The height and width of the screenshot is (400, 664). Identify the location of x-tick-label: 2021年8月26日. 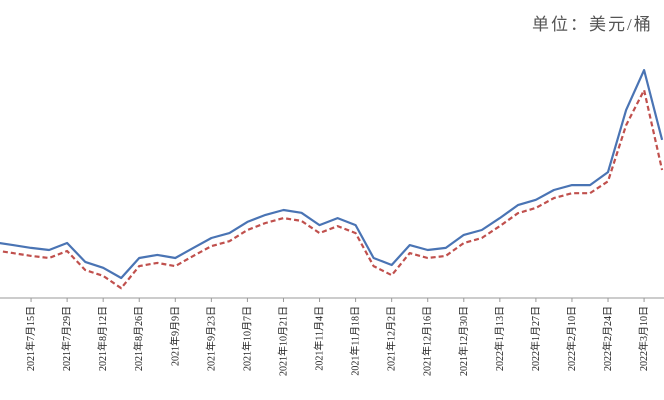
(138, 338).